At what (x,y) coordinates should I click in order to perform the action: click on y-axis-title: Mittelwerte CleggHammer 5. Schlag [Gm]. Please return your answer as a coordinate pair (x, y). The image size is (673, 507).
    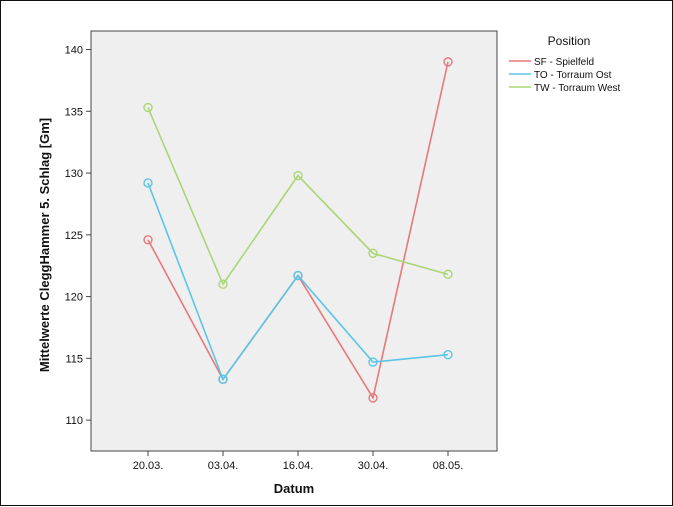
    Looking at the image, I should click on (44, 245).